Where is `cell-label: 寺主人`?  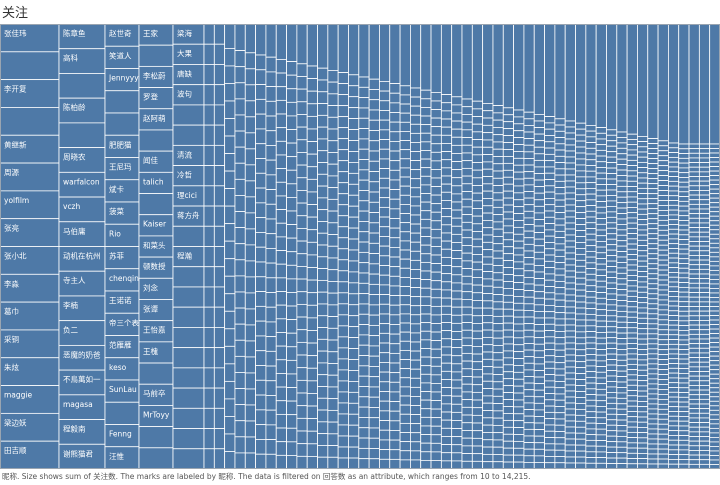 cell-label: 寺主人 is located at coordinates (74, 280).